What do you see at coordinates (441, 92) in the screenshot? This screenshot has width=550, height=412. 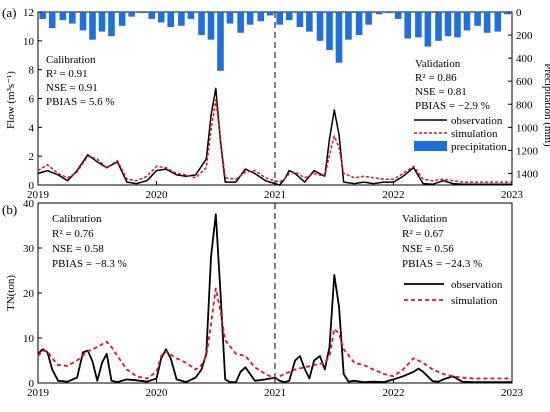 I see `validation-nse: NSE = 0.81` at bounding box center [441, 92].